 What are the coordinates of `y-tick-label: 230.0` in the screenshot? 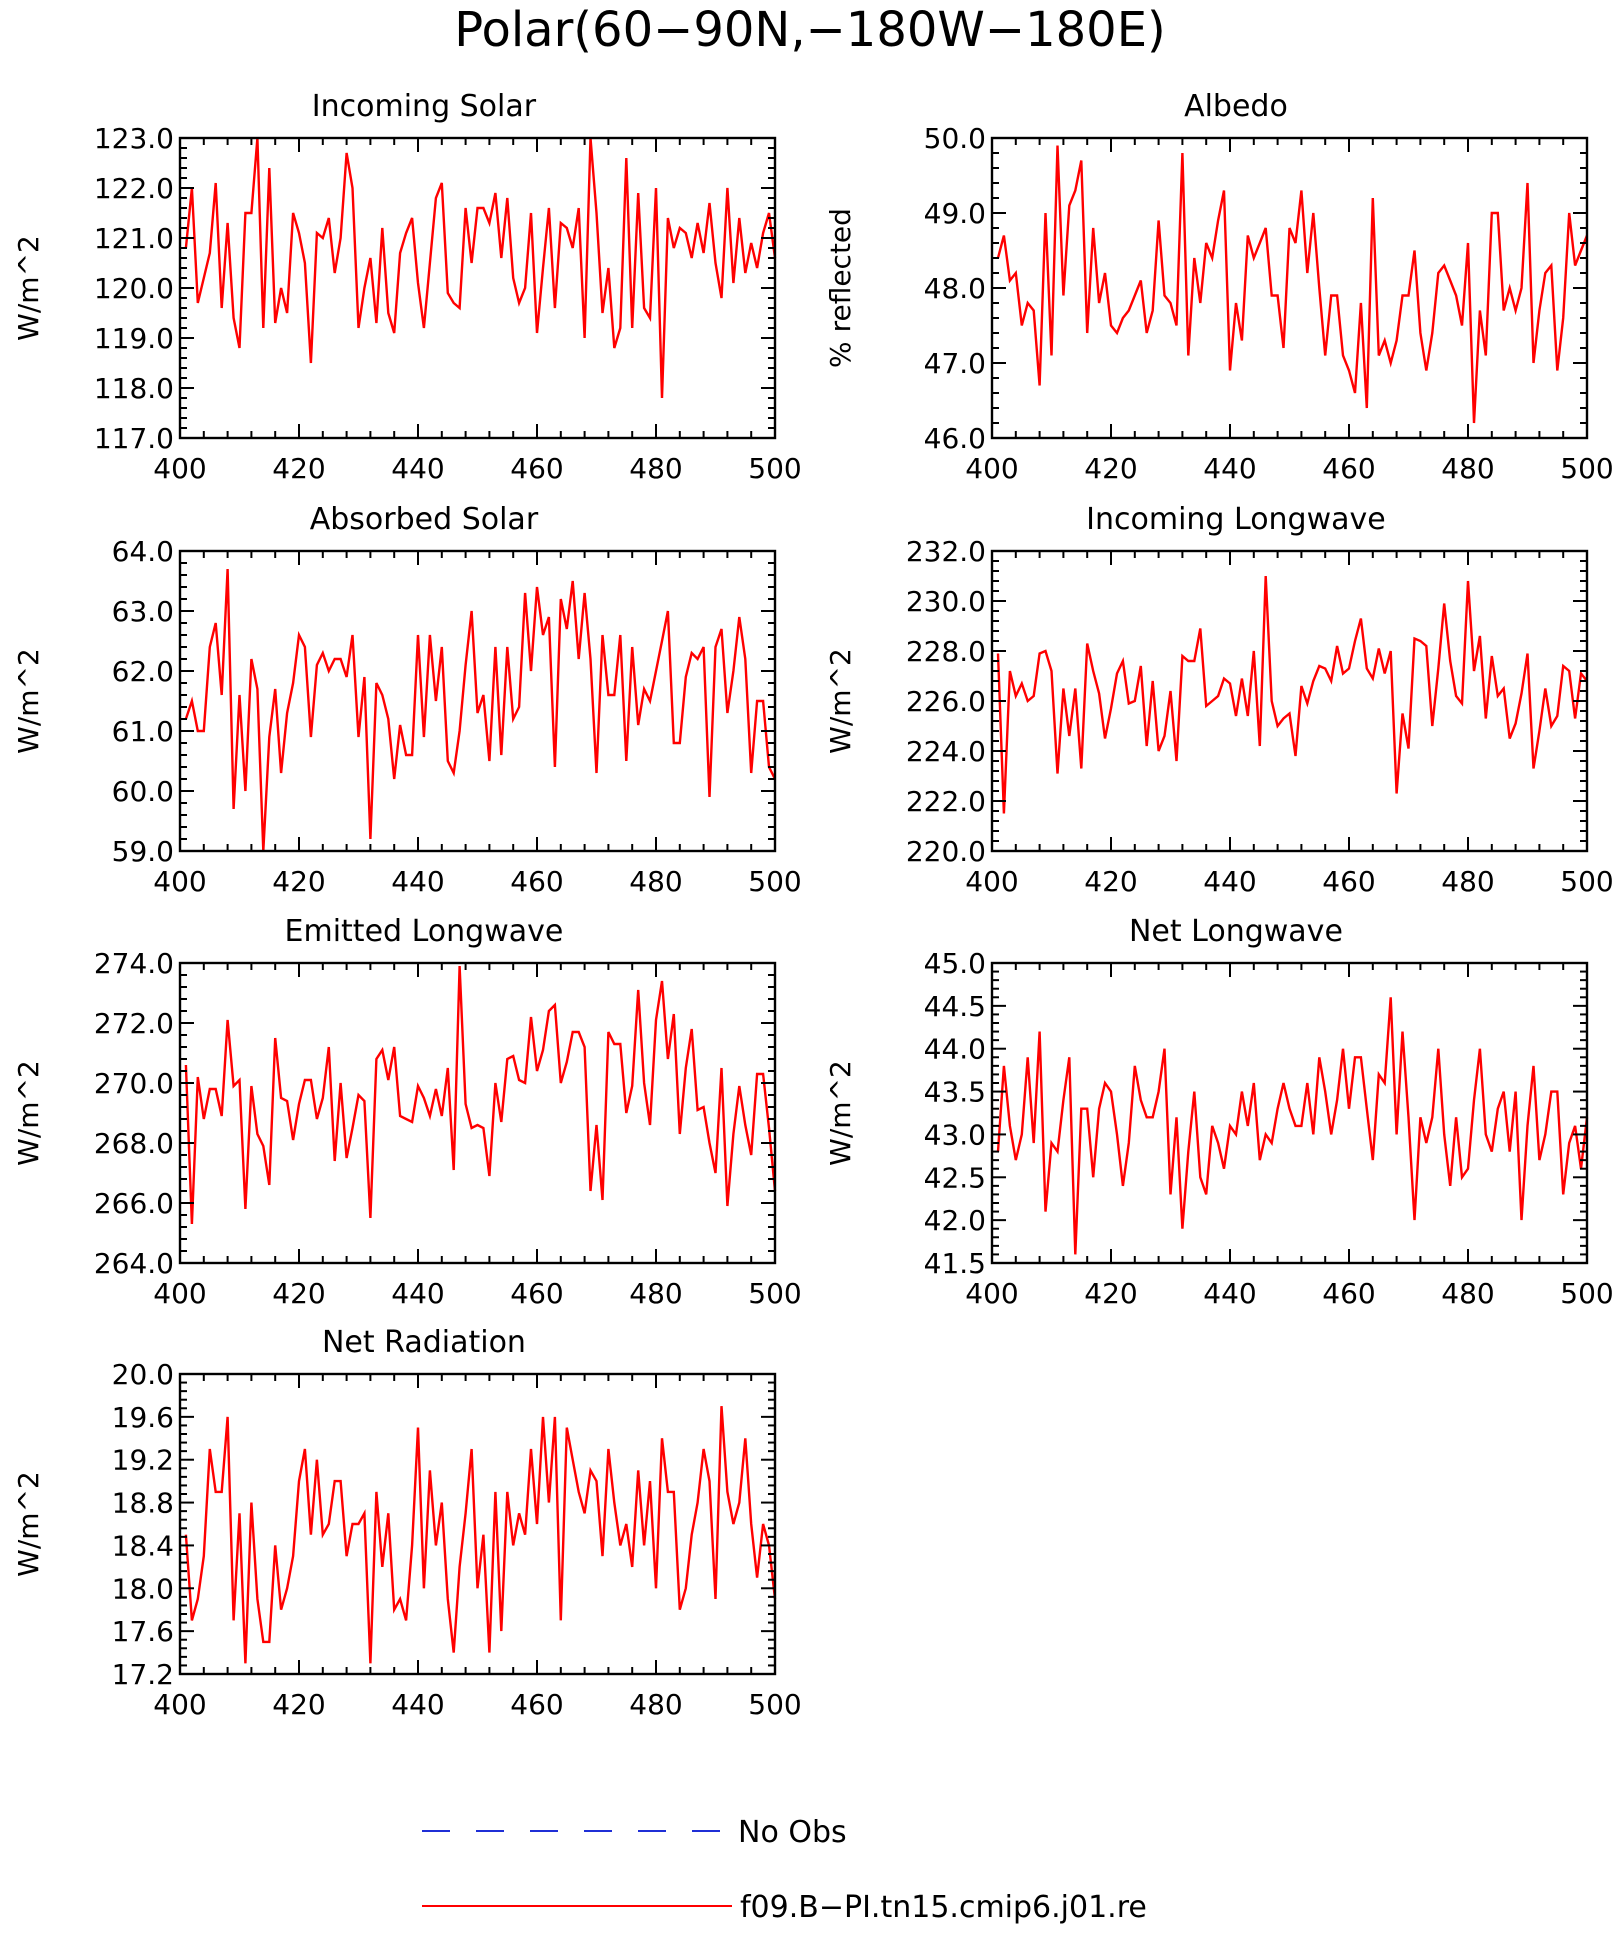 It's located at (946, 601).